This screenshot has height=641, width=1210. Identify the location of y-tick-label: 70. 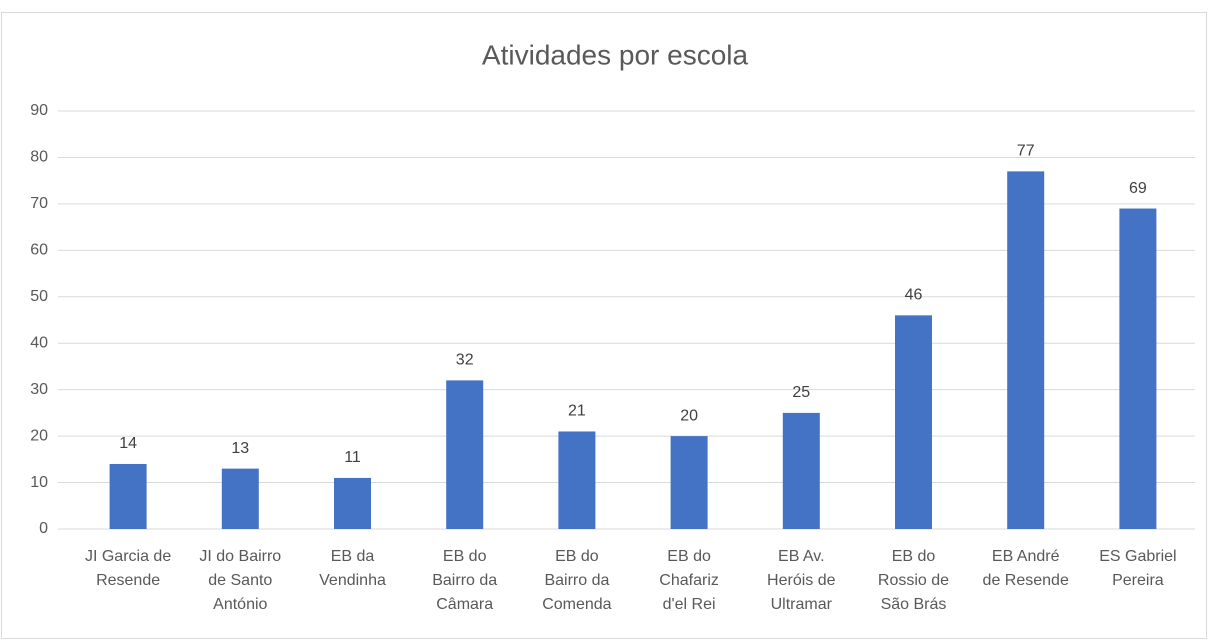
(39, 203).